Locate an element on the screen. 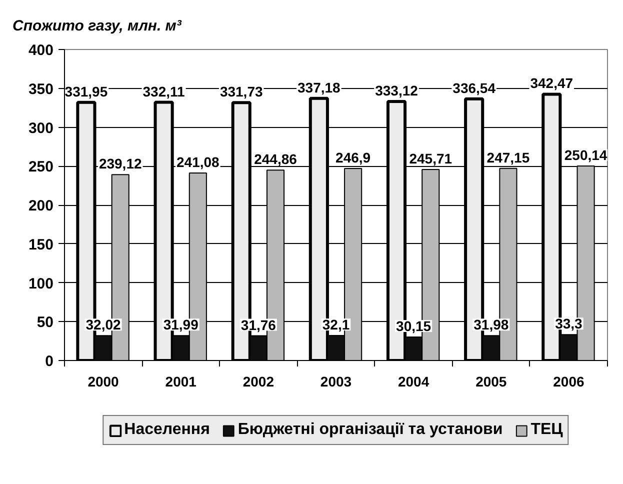 Image resolution: width=623 pixels, height=484 pixels. x-tick-label: 2004 is located at coordinates (414, 382).